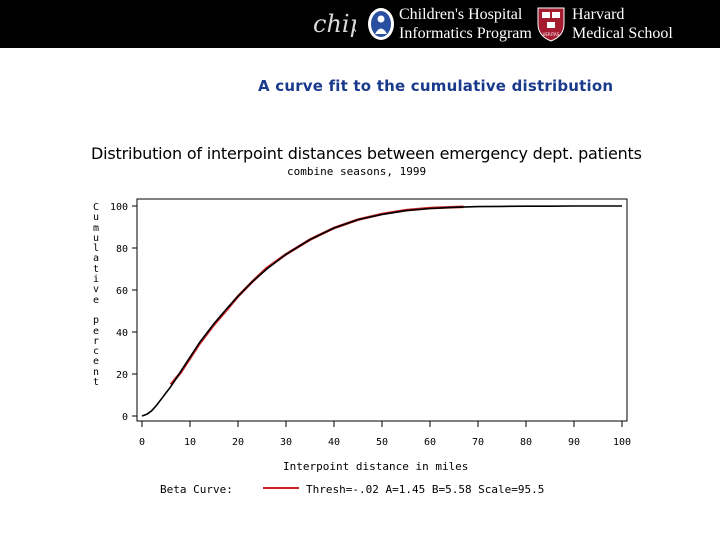 The width and height of the screenshot is (720, 540). Describe the element at coordinates (238, 442) in the screenshot. I see `x-tick-label: 20` at that location.